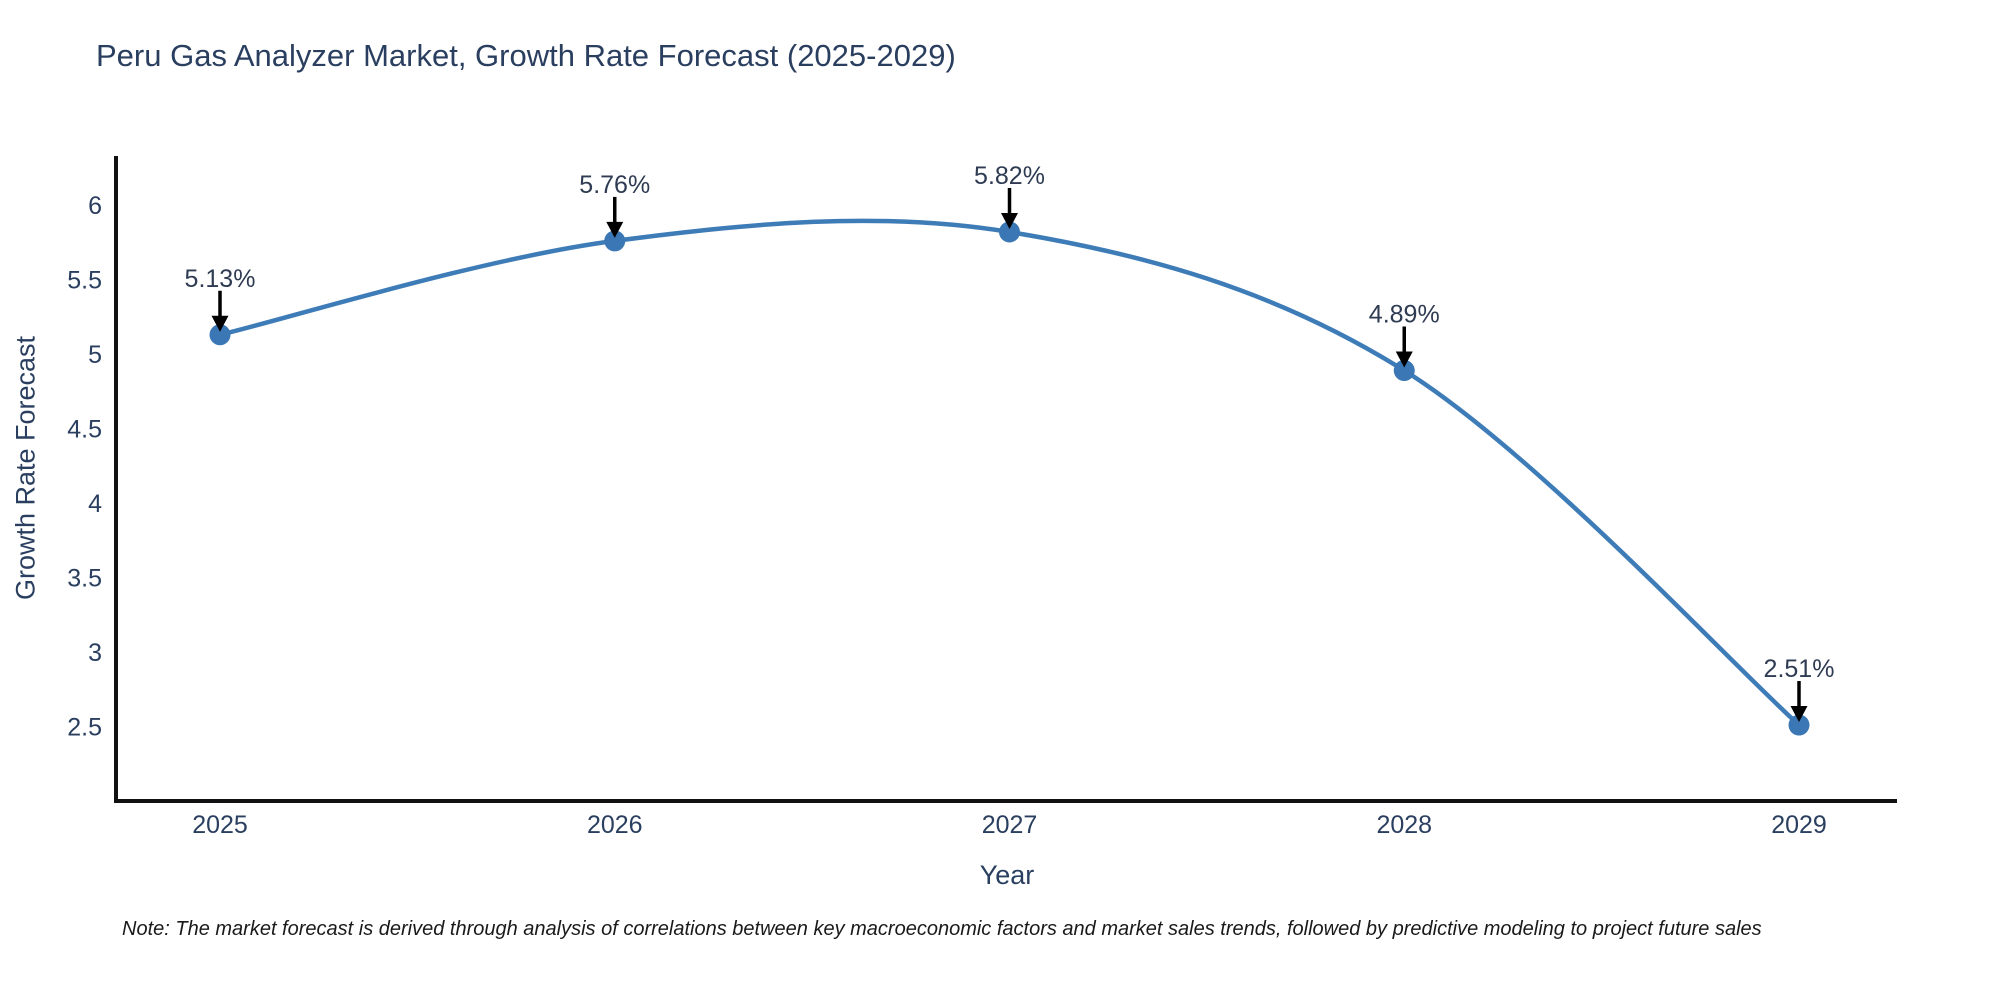  What do you see at coordinates (1404, 371) in the screenshot?
I see `data-point-2028` at bounding box center [1404, 371].